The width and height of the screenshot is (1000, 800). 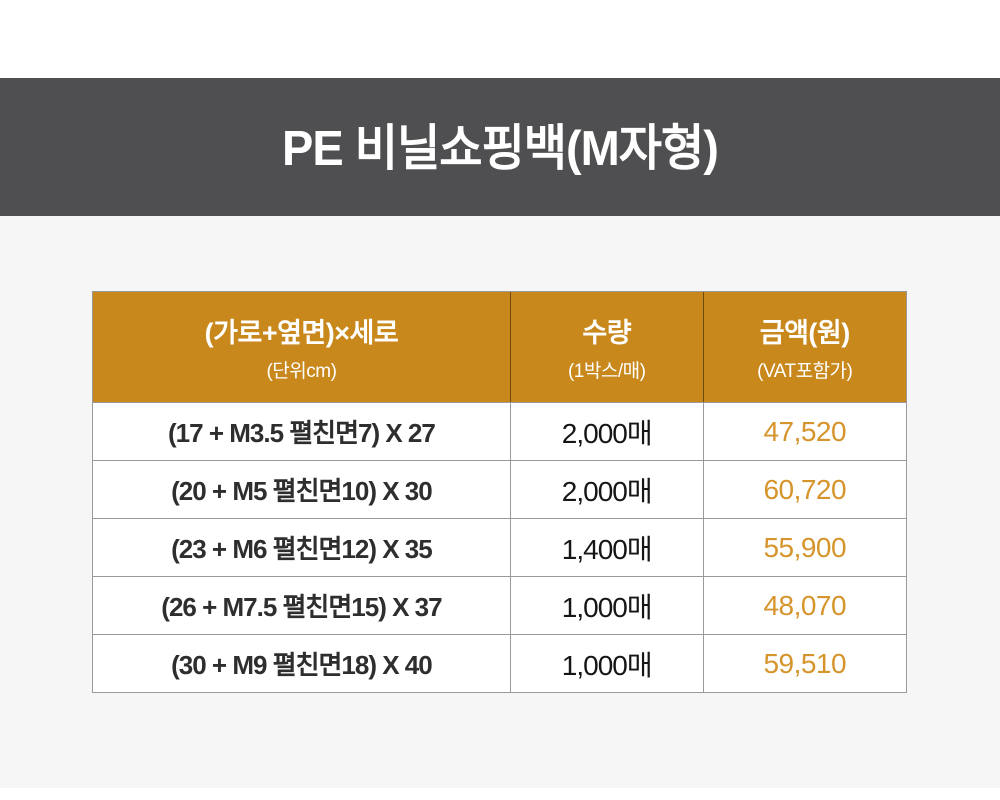 I want to click on qty-cell: 1,400매, so click(x=607, y=547).